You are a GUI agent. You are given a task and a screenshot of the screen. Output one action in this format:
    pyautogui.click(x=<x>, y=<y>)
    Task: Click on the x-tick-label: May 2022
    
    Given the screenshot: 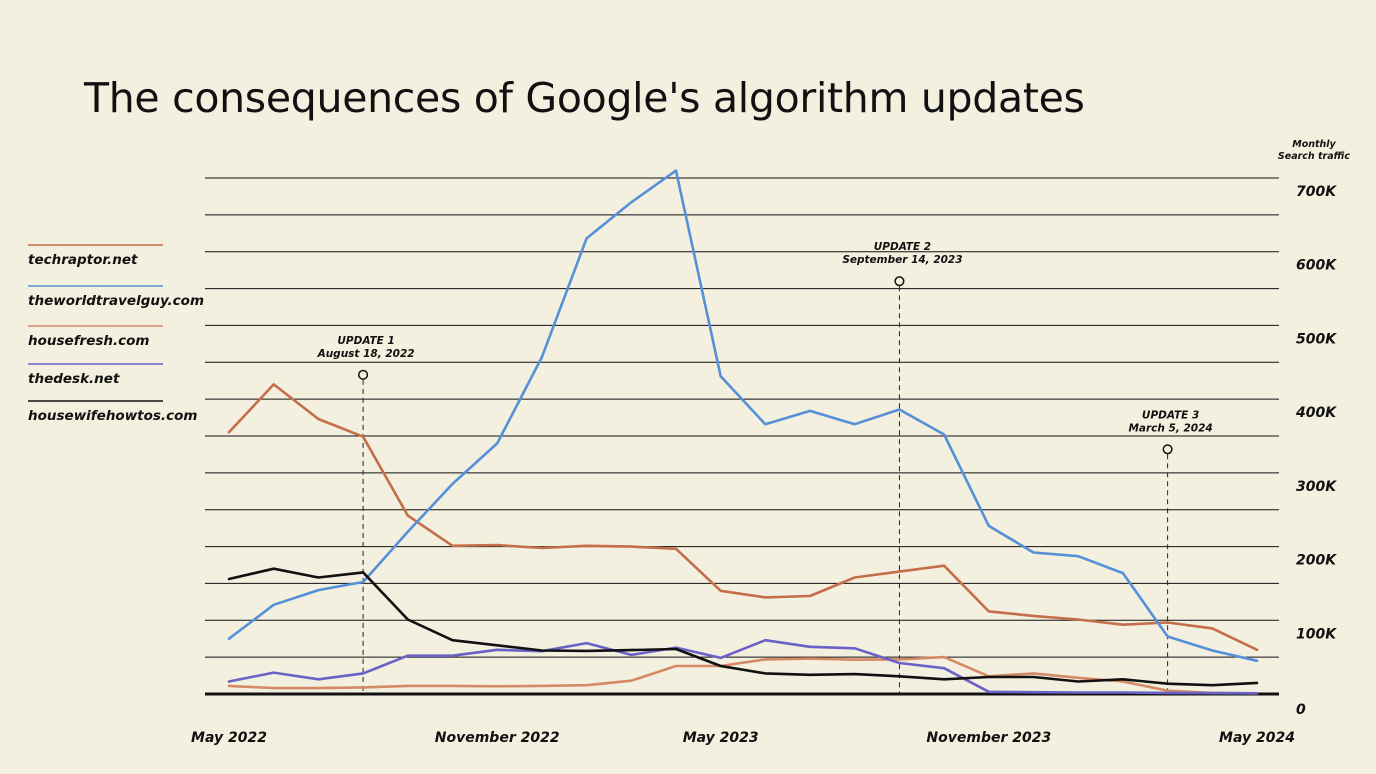 What is the action you would take?
    pyautogui.click(x=229, y=738)
    